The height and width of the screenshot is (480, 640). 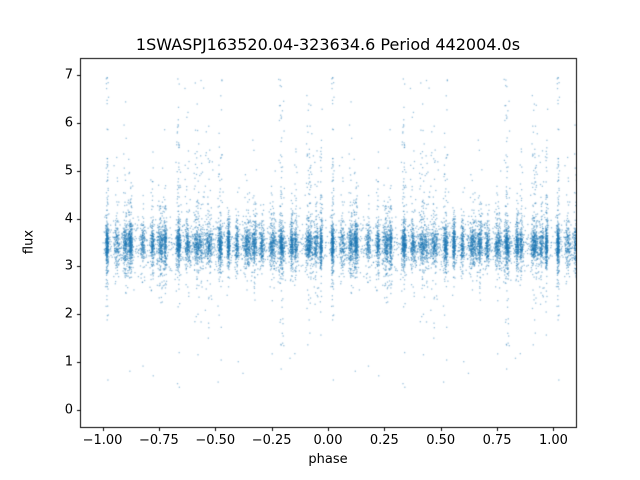 I want to click on x-tick-label: −0.25, so click(x=271, y=440).